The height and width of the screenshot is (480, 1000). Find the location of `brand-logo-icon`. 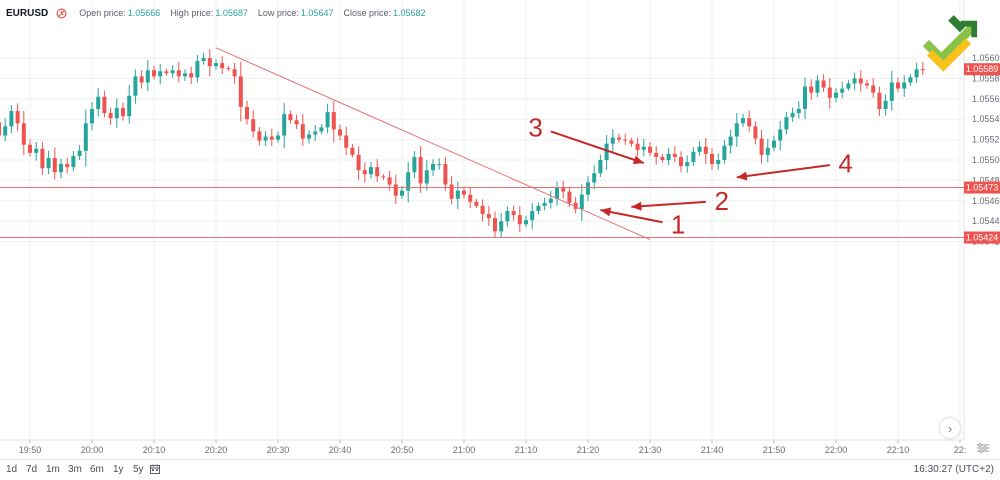

brand-logo-icon is located at coordinates (950, 43).